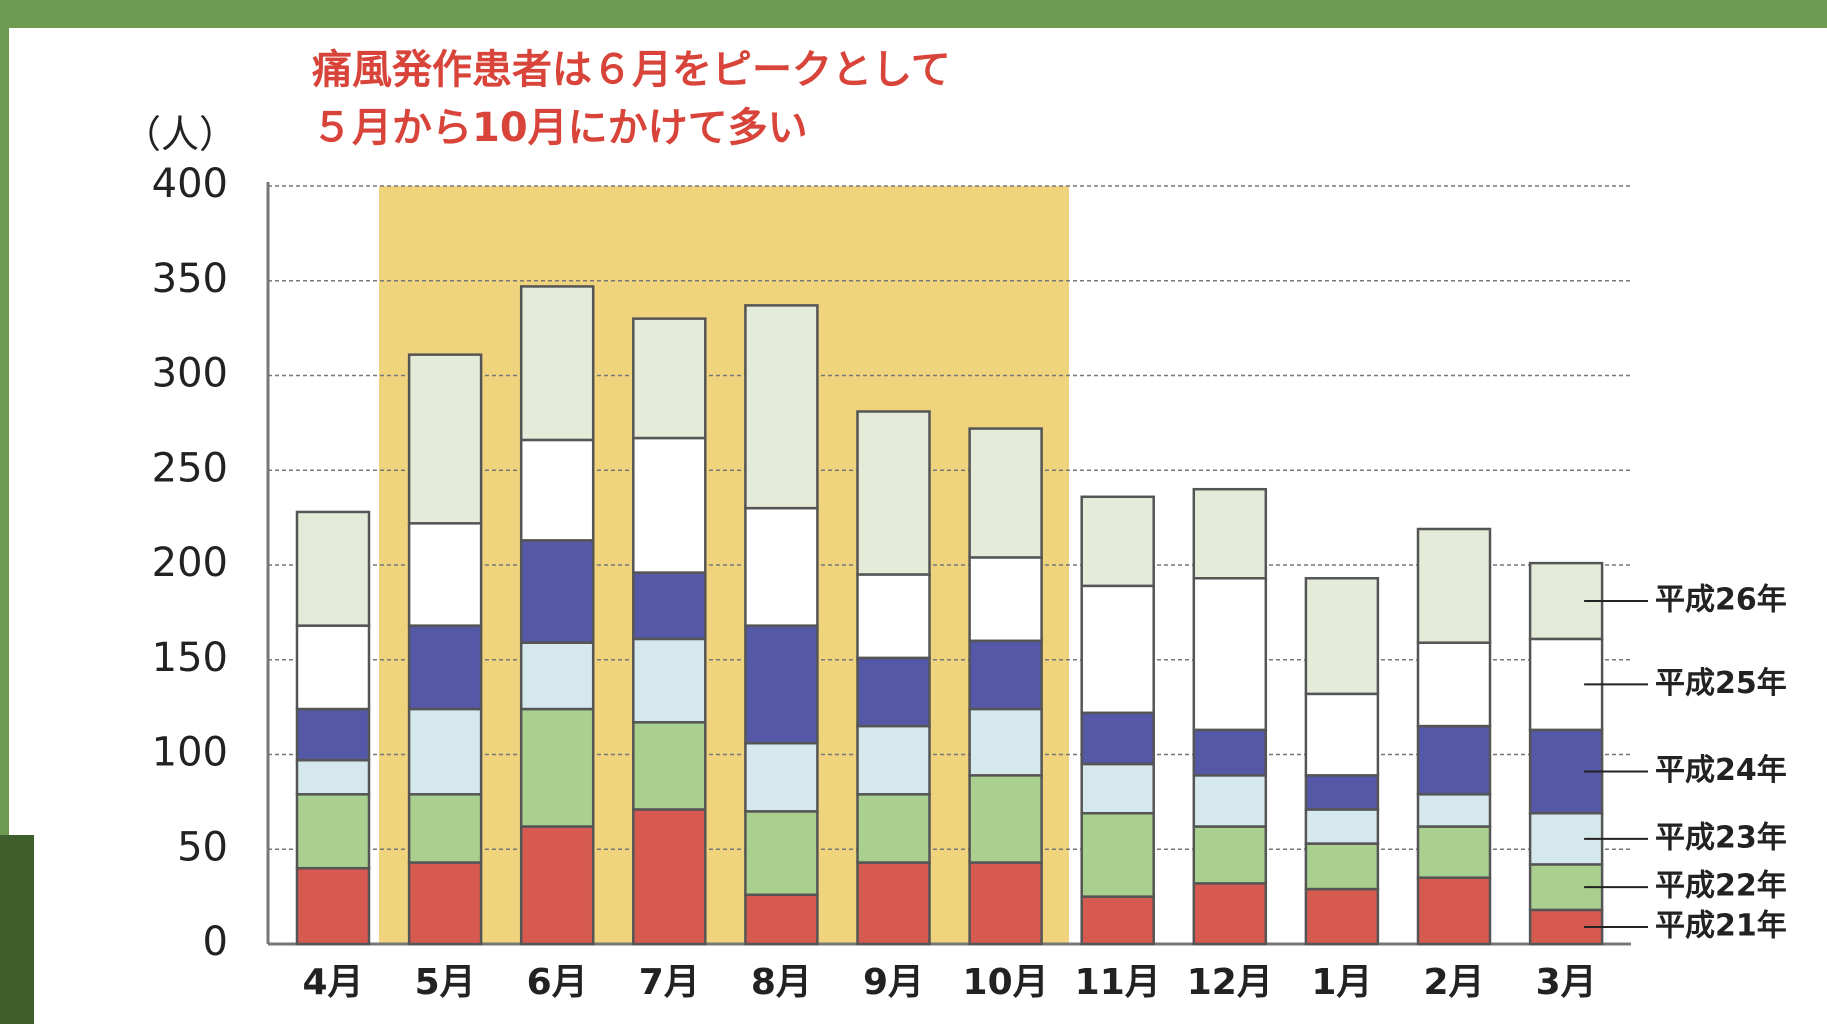  I want to click on legend-label: 平成24年, so click(1721, 770).